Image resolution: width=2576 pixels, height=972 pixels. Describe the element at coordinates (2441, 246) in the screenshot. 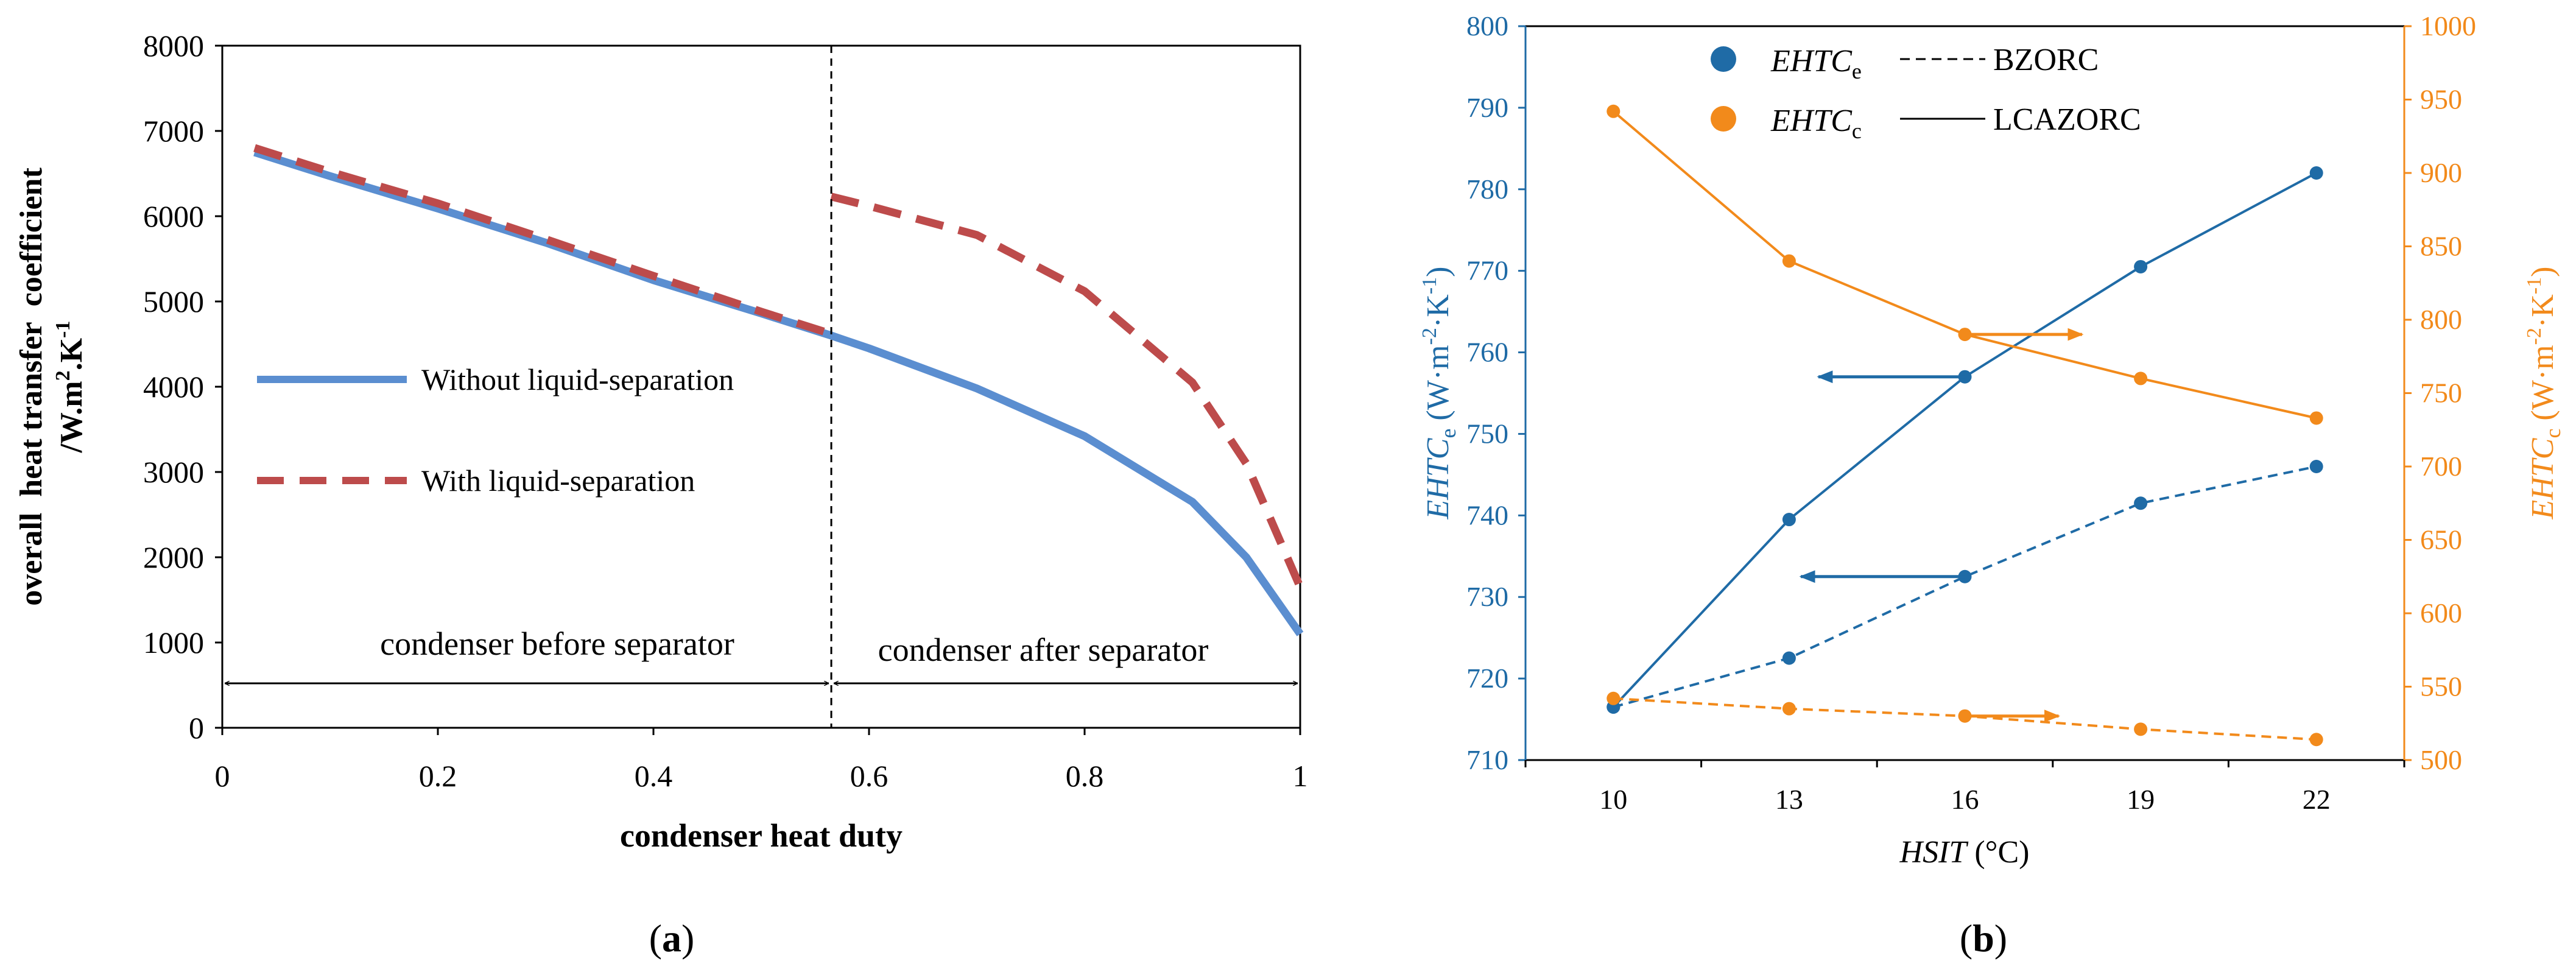

I see `right-y-tick-label: 850` at that location.